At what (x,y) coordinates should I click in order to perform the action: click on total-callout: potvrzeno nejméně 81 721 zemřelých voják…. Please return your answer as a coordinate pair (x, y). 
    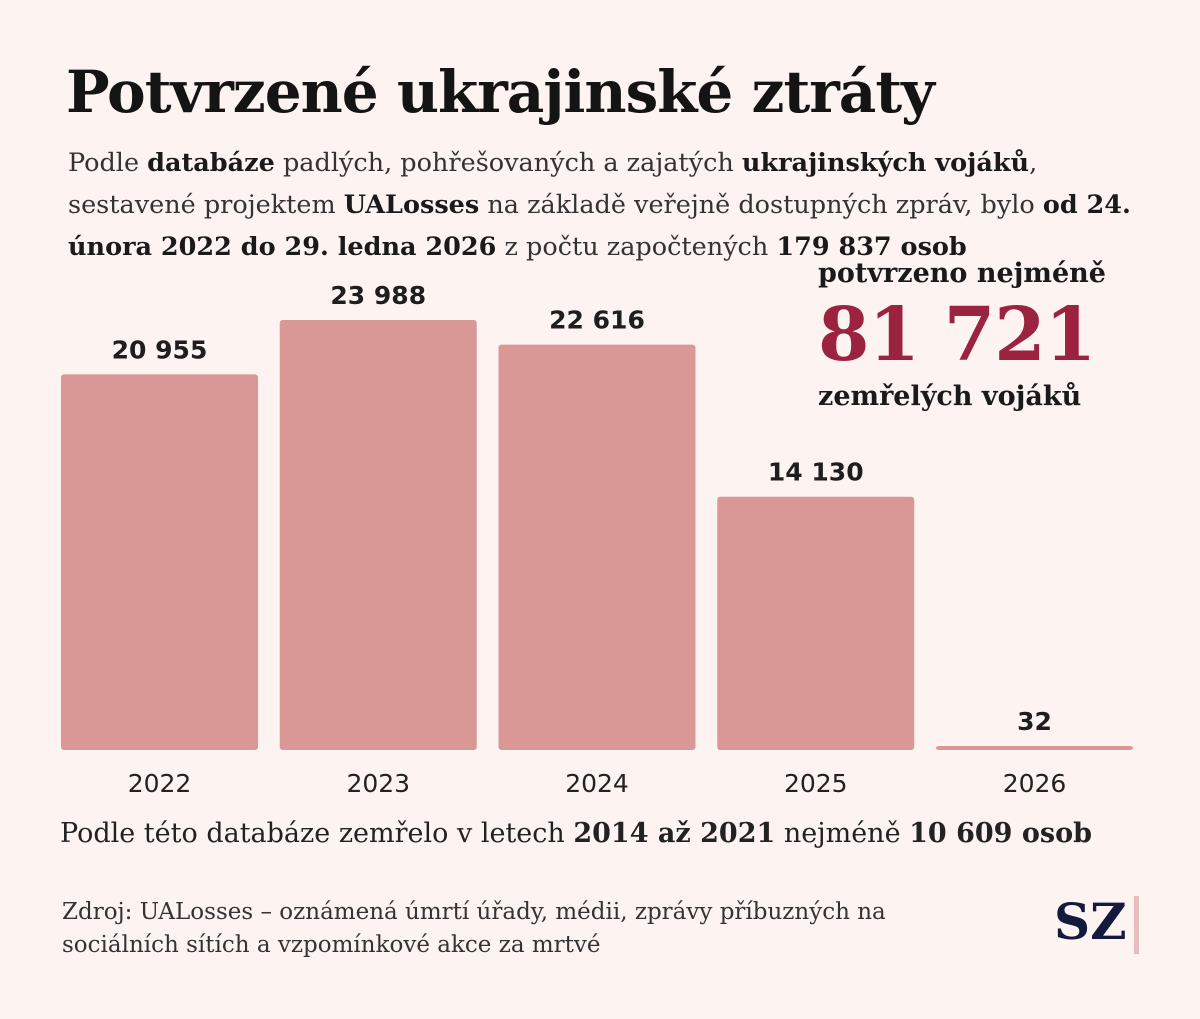
    Looking at the image, I should click on (962, 335).